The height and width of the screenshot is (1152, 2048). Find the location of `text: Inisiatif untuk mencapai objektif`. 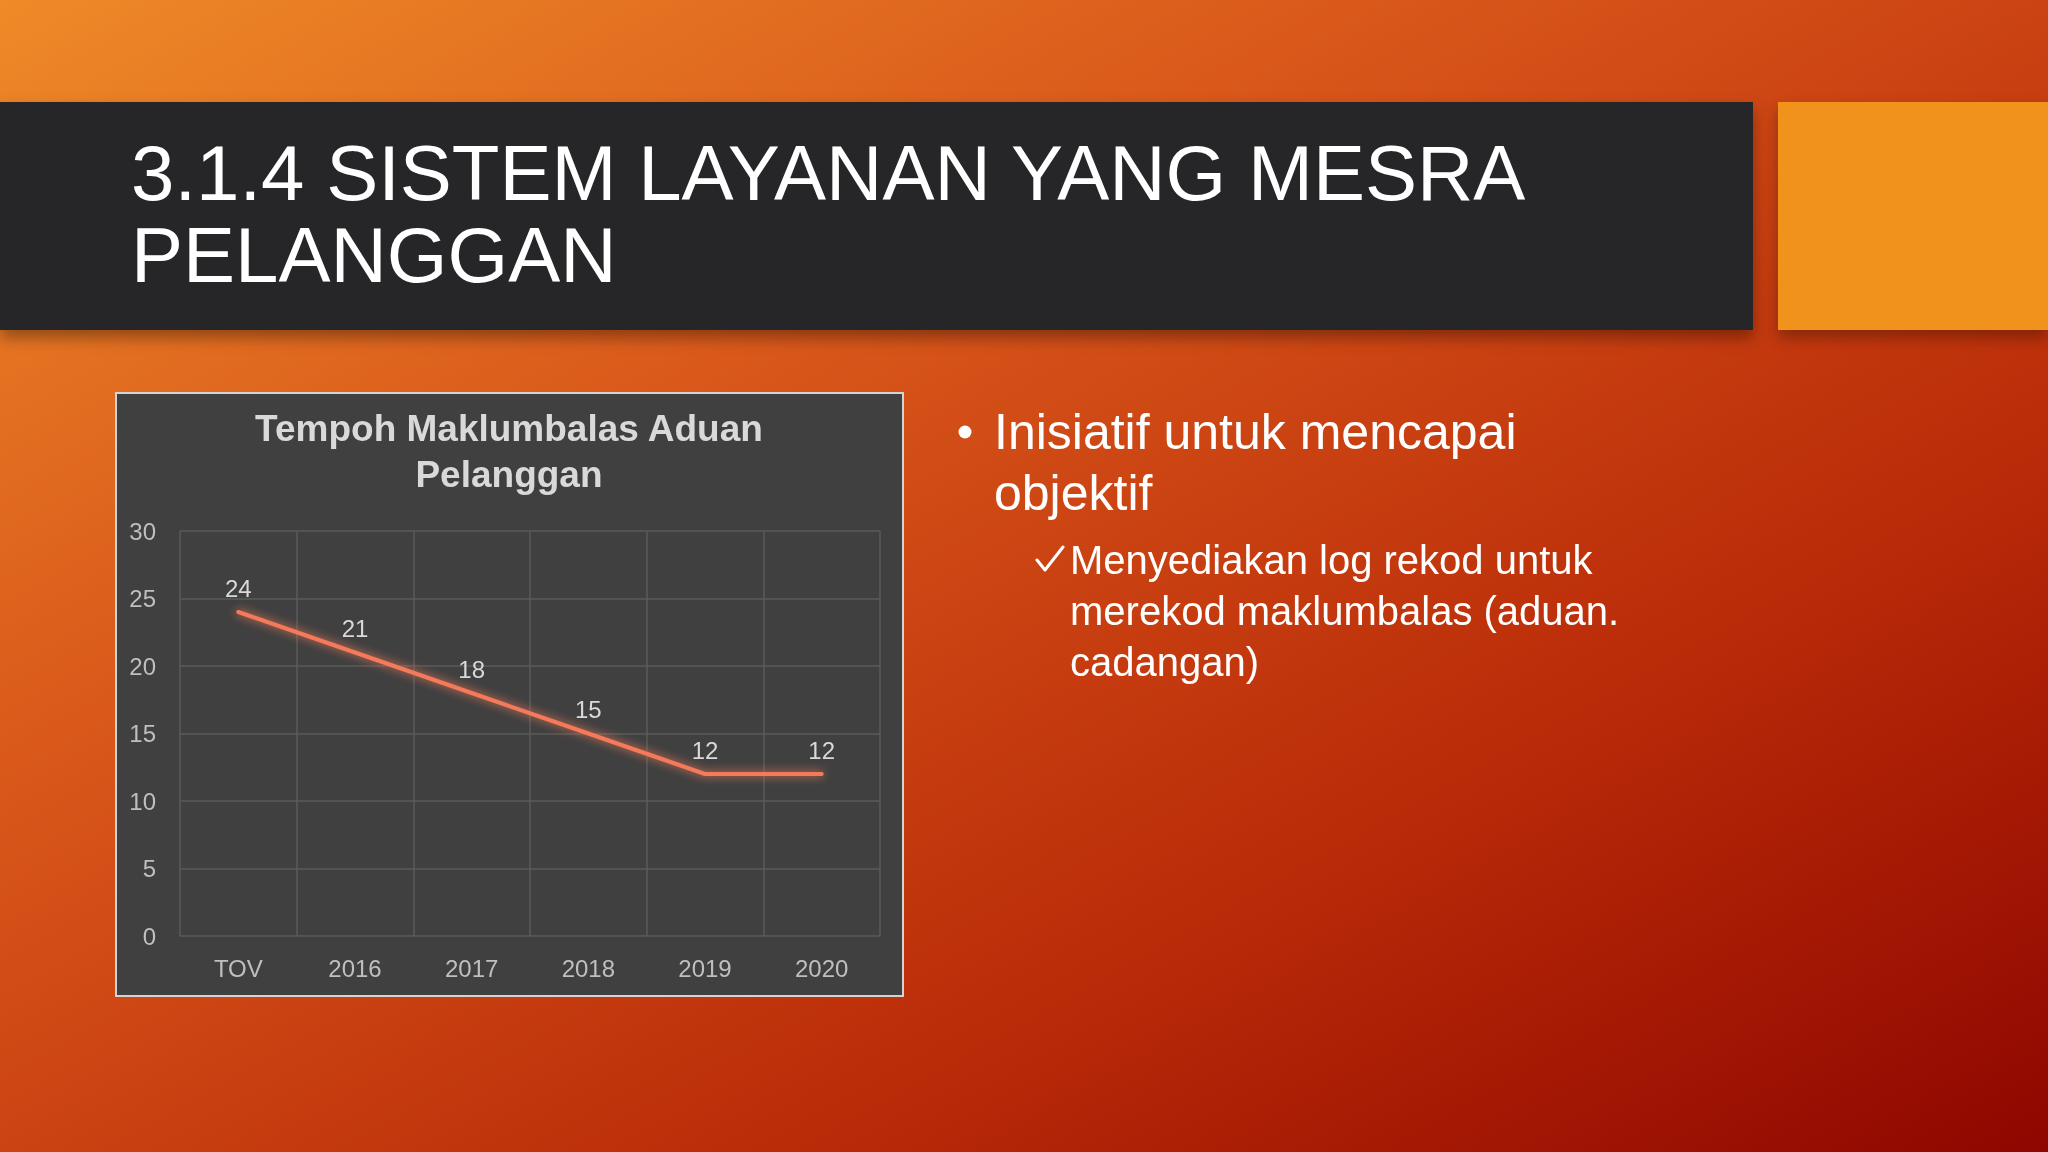

text: Inisiatif untuk mencapai objektif is located at coordinates (1256, 463).